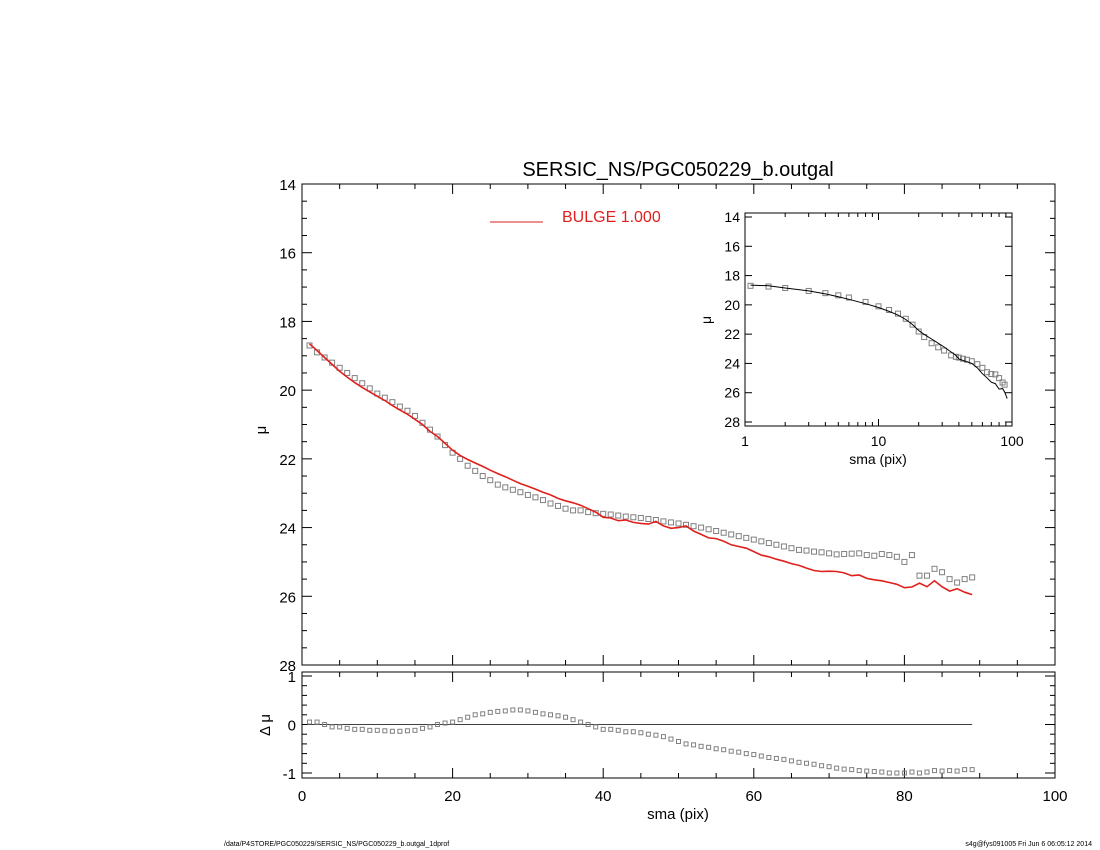 This screenshot has width=1100, height=850. What do you see at coordinates (302, 796) in the screenshot?
I see `x-tick-label: 0` at bounding box center [302, 796].